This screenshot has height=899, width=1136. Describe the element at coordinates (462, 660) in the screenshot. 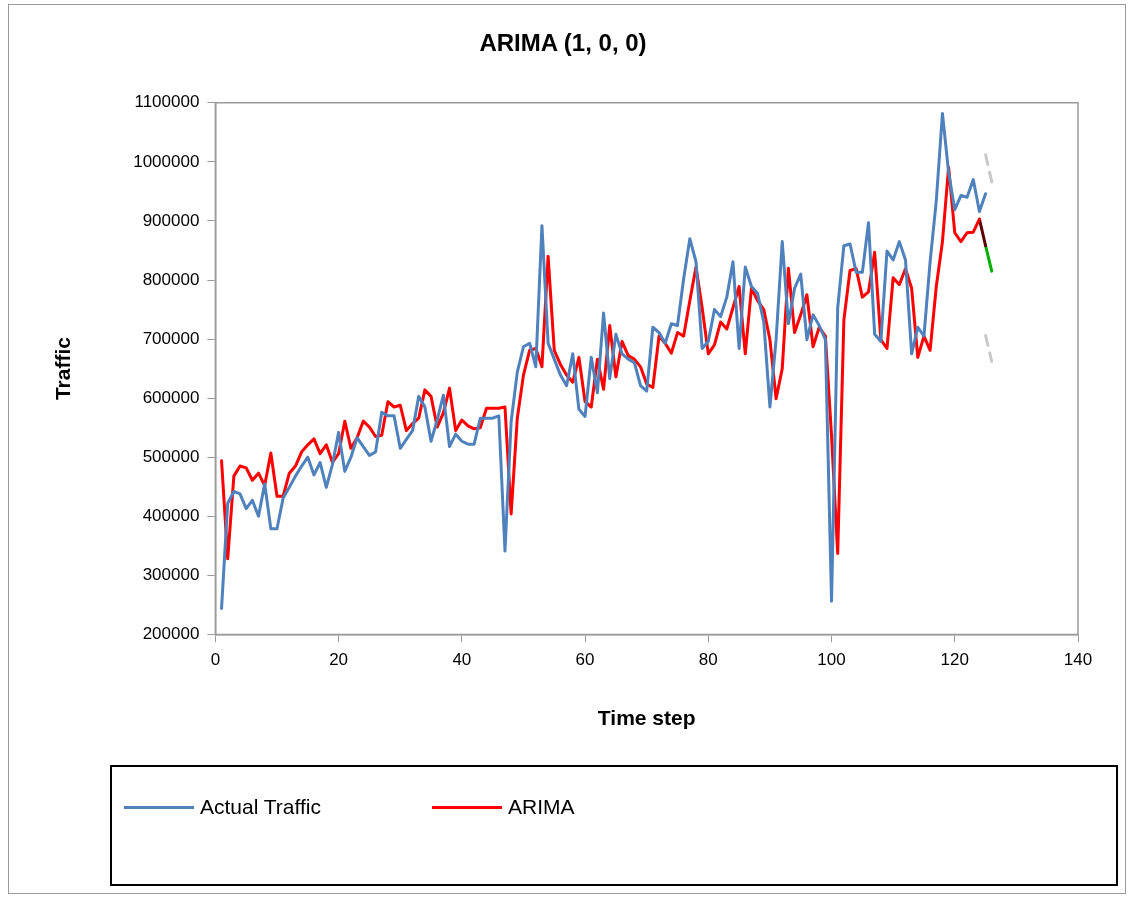

I see `x-tick-label: 40` at that location.